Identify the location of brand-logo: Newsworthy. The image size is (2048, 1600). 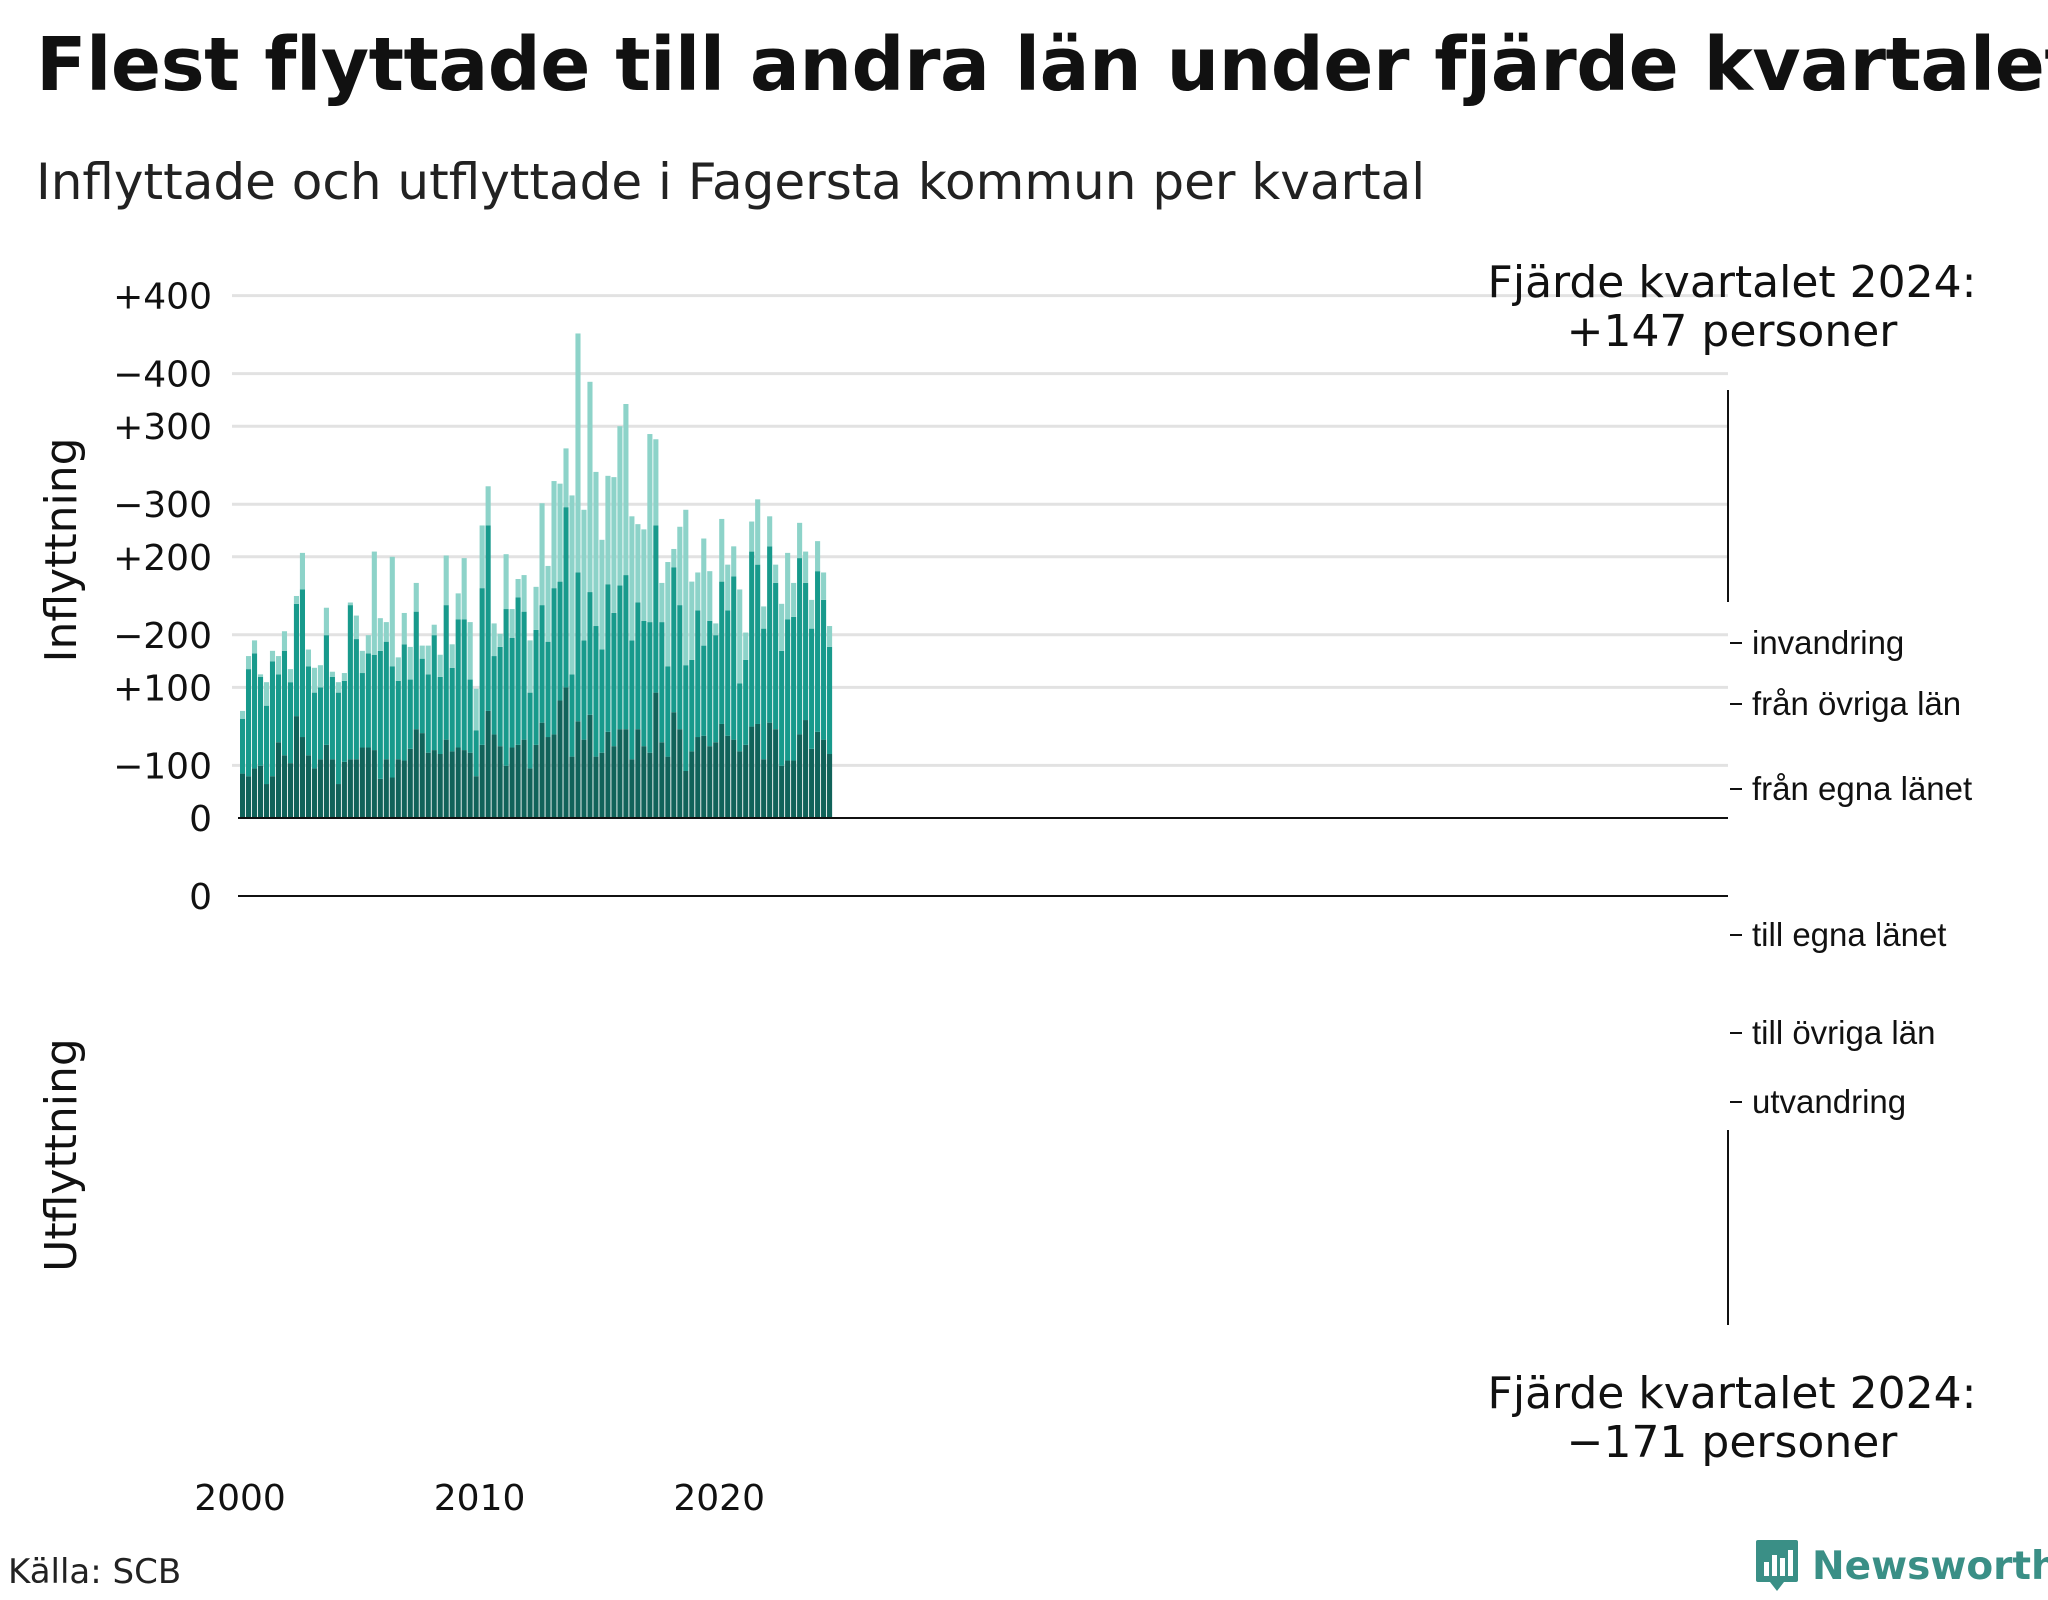
(1901, 1566).